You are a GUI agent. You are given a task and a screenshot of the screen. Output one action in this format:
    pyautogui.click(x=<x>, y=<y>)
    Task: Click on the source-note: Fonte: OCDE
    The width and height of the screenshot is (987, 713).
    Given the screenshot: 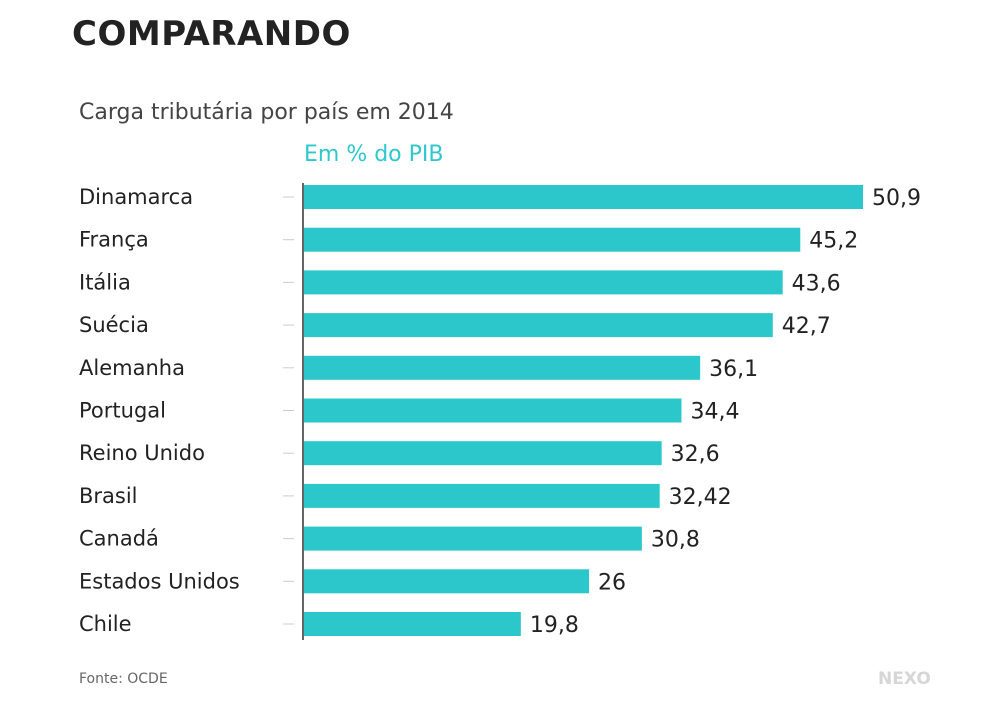 What is the action you would take?
    pyautogui.click(x=123, y=679)
    